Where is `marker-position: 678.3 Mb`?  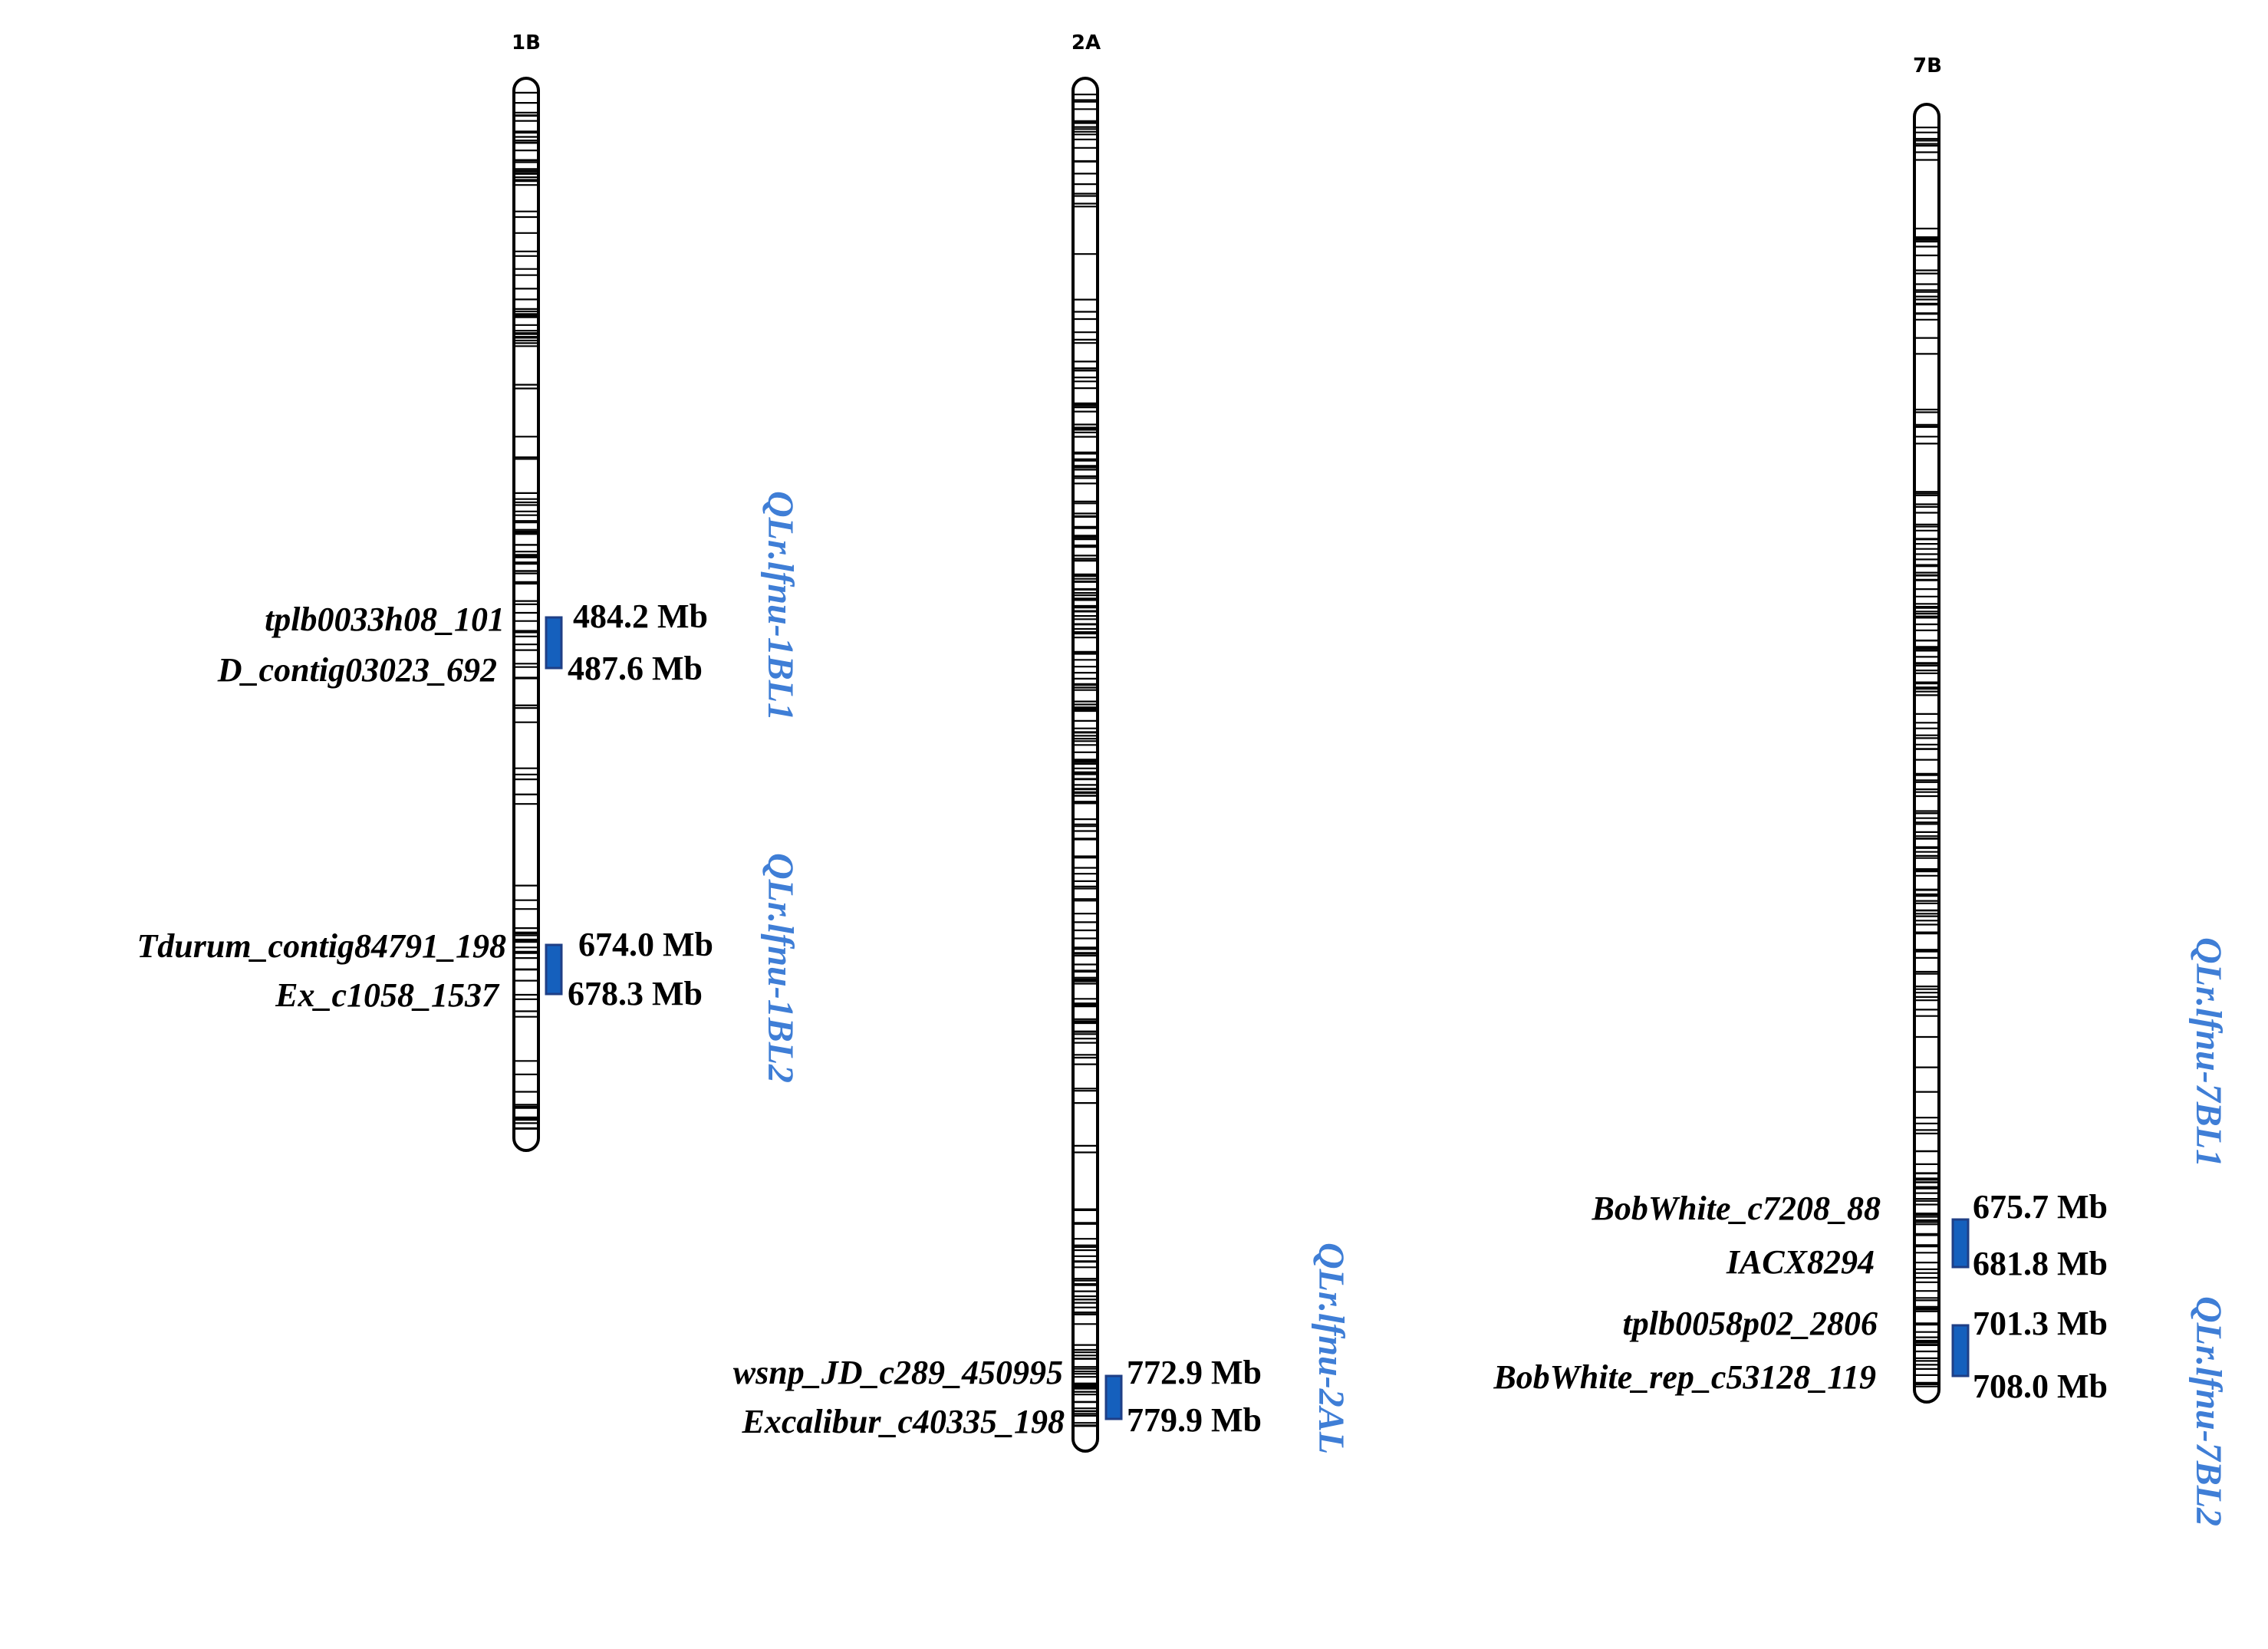
marker-position: 678.3 Mb is located at coordinates (636, 994).